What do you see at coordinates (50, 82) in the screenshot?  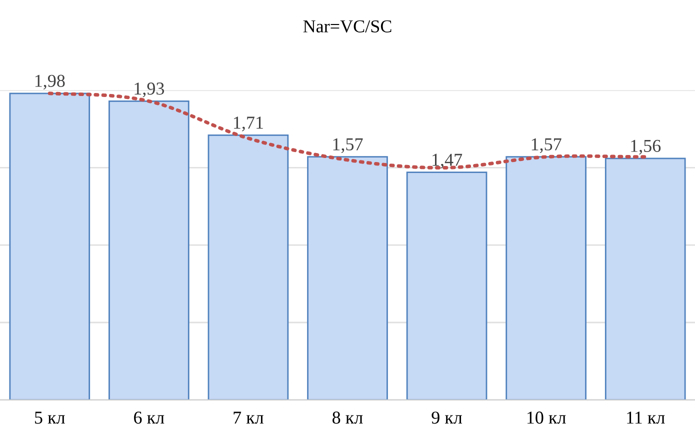 I see `data-label: 1,98` at bounding box center [50, 82].